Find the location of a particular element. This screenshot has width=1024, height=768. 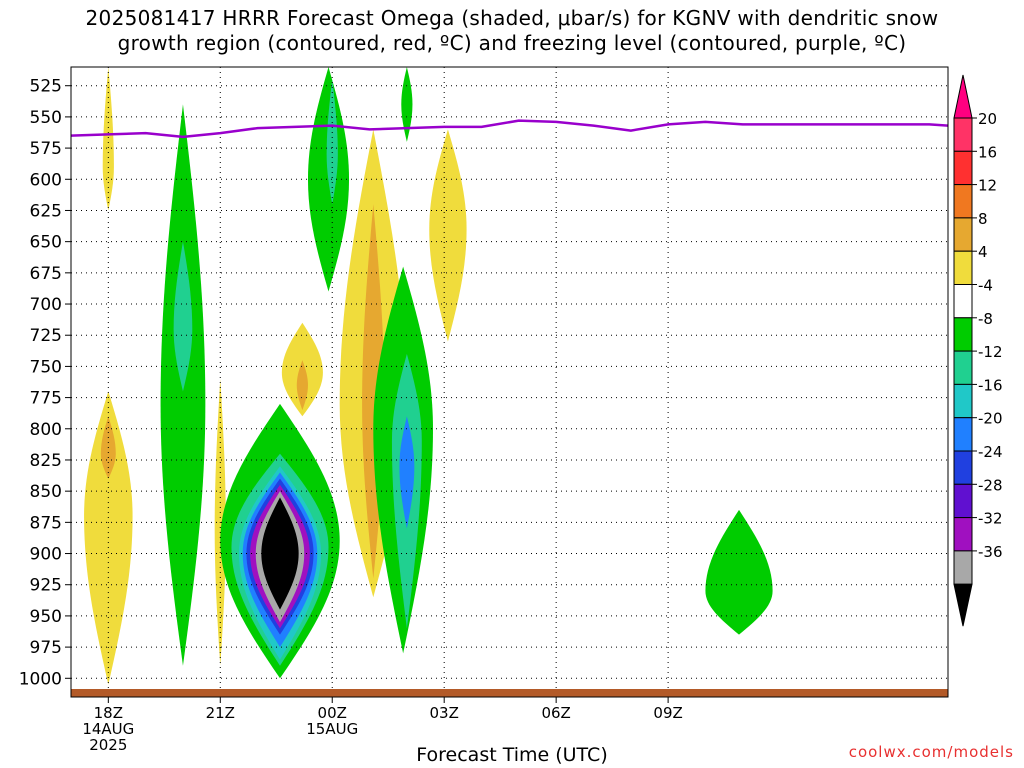

colorbar-label-12: -32 is located at coordinates (990, 519).